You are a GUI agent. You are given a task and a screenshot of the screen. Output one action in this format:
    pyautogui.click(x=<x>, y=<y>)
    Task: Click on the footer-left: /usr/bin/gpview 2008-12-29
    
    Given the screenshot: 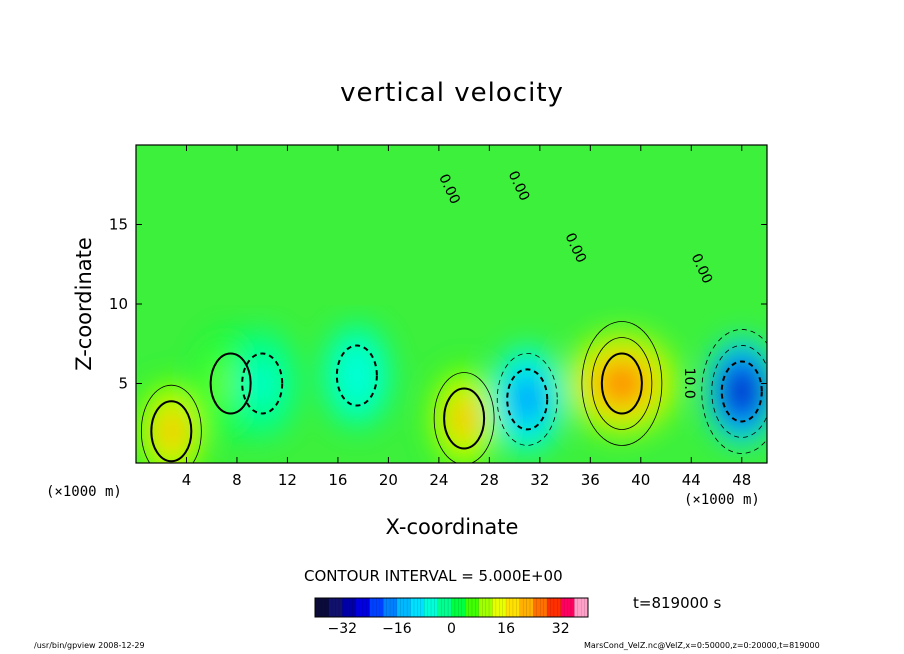 What is the action you would take?
    pyautogui.click(x=89, y=645)
    